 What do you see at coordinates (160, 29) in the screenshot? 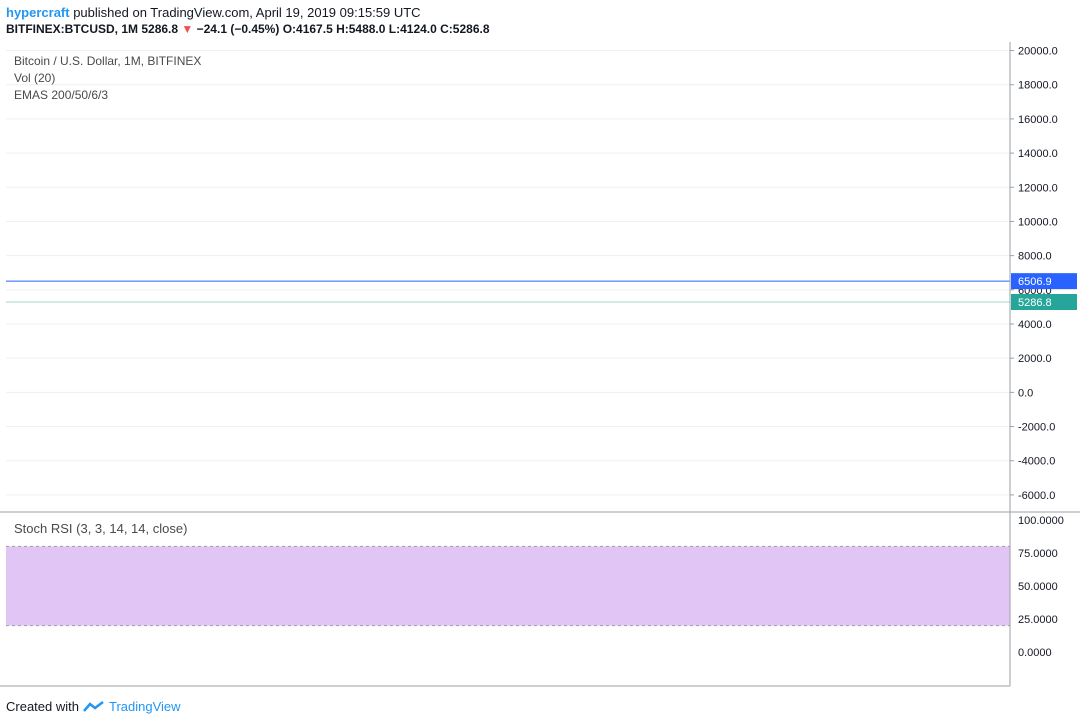
I see `last-price: 5286.8` at bounding box center [160, 29].